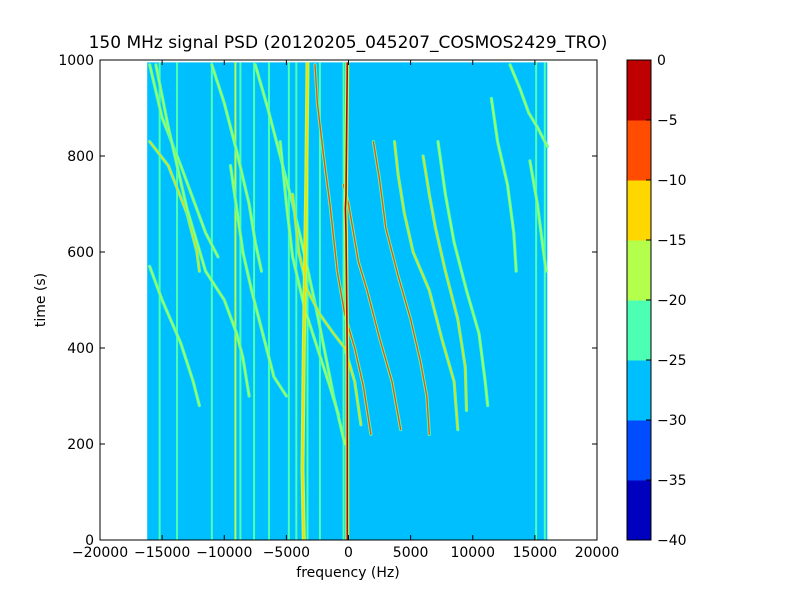 This screenshot has width=800, height=604. Describe the element at coordinates (667, 121) in the screenshot. I see `colorbar-tick-label: −5` at that location.